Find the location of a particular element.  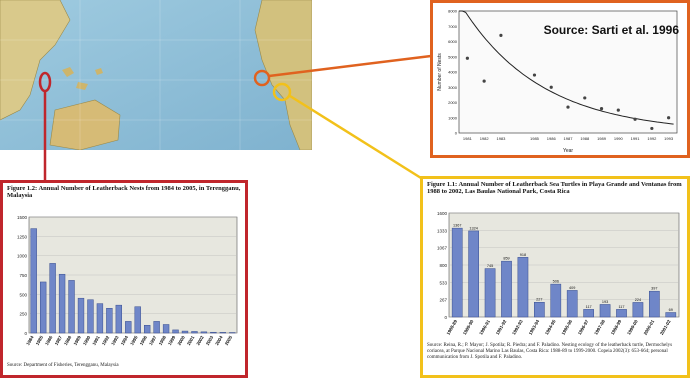

islands is located at coordinates (82, 78).